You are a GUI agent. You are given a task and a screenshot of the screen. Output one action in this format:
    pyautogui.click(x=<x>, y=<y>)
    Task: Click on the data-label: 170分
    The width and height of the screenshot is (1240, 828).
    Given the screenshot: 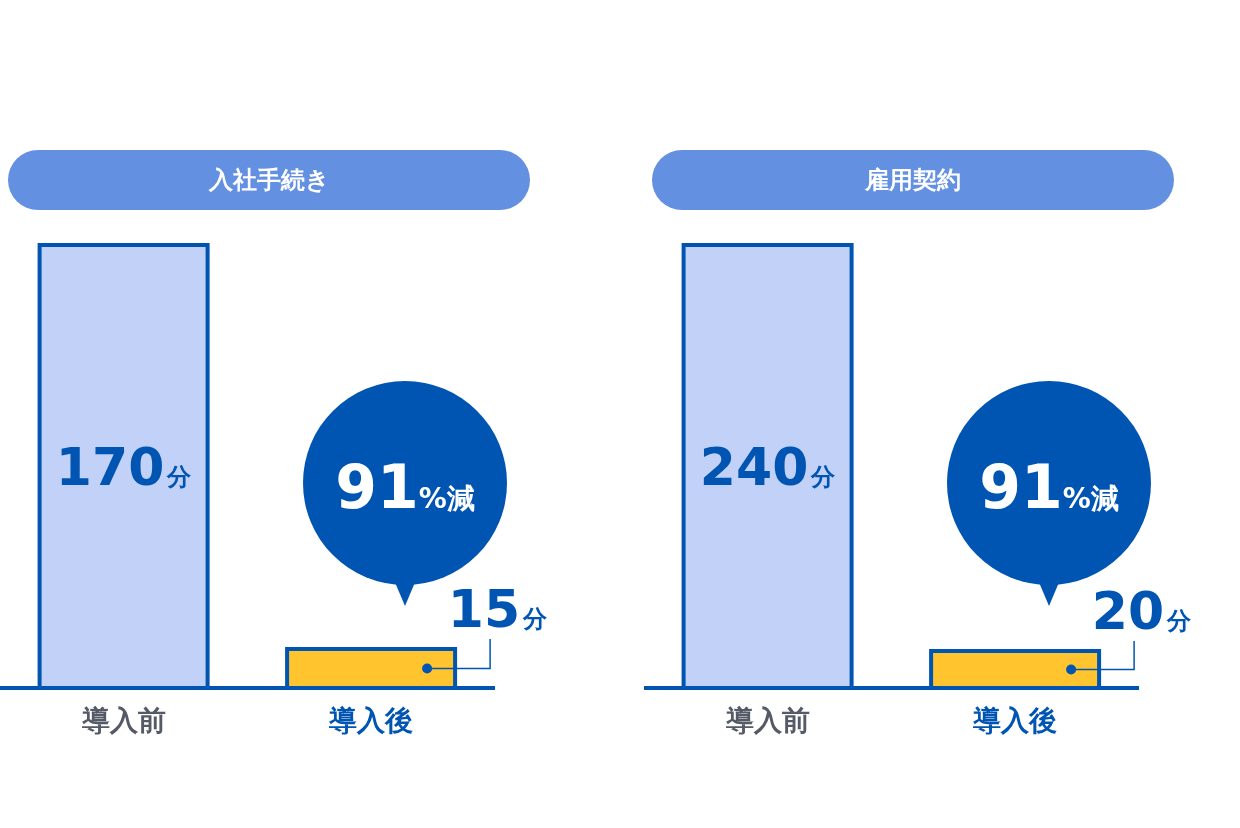 What is the action you would take?
    pyautogui.click(x=124, y=466)
    